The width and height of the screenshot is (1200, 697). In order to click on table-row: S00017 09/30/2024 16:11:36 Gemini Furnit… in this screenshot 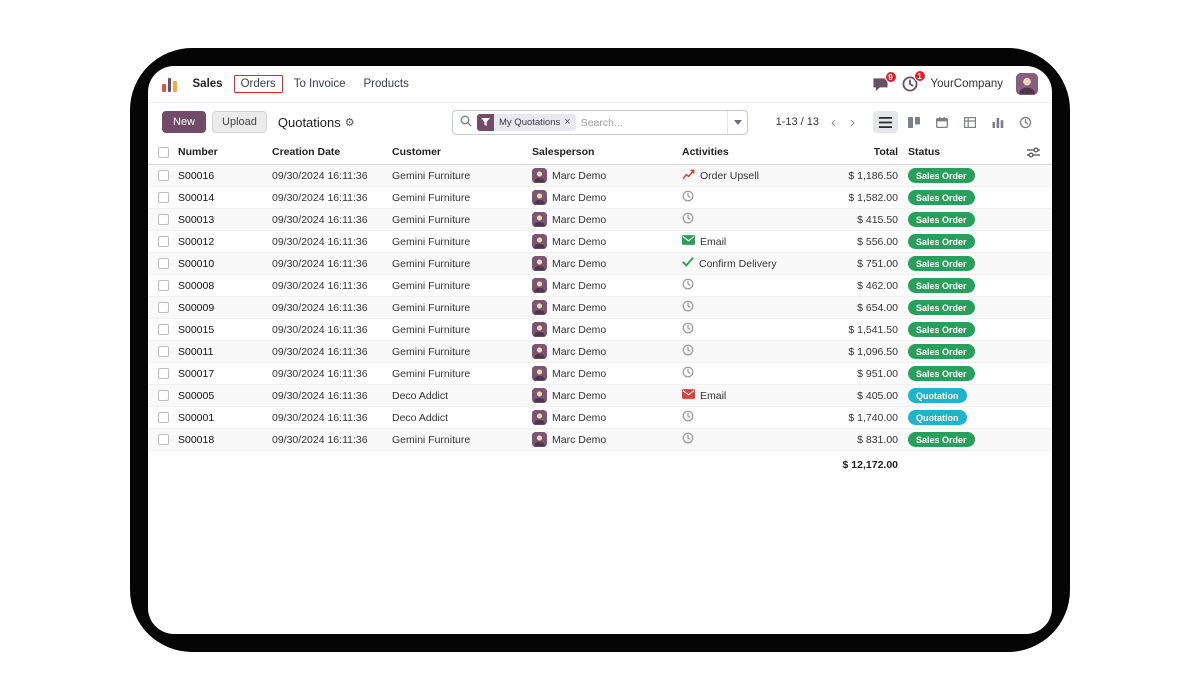, I will do `click(600, 374)`.